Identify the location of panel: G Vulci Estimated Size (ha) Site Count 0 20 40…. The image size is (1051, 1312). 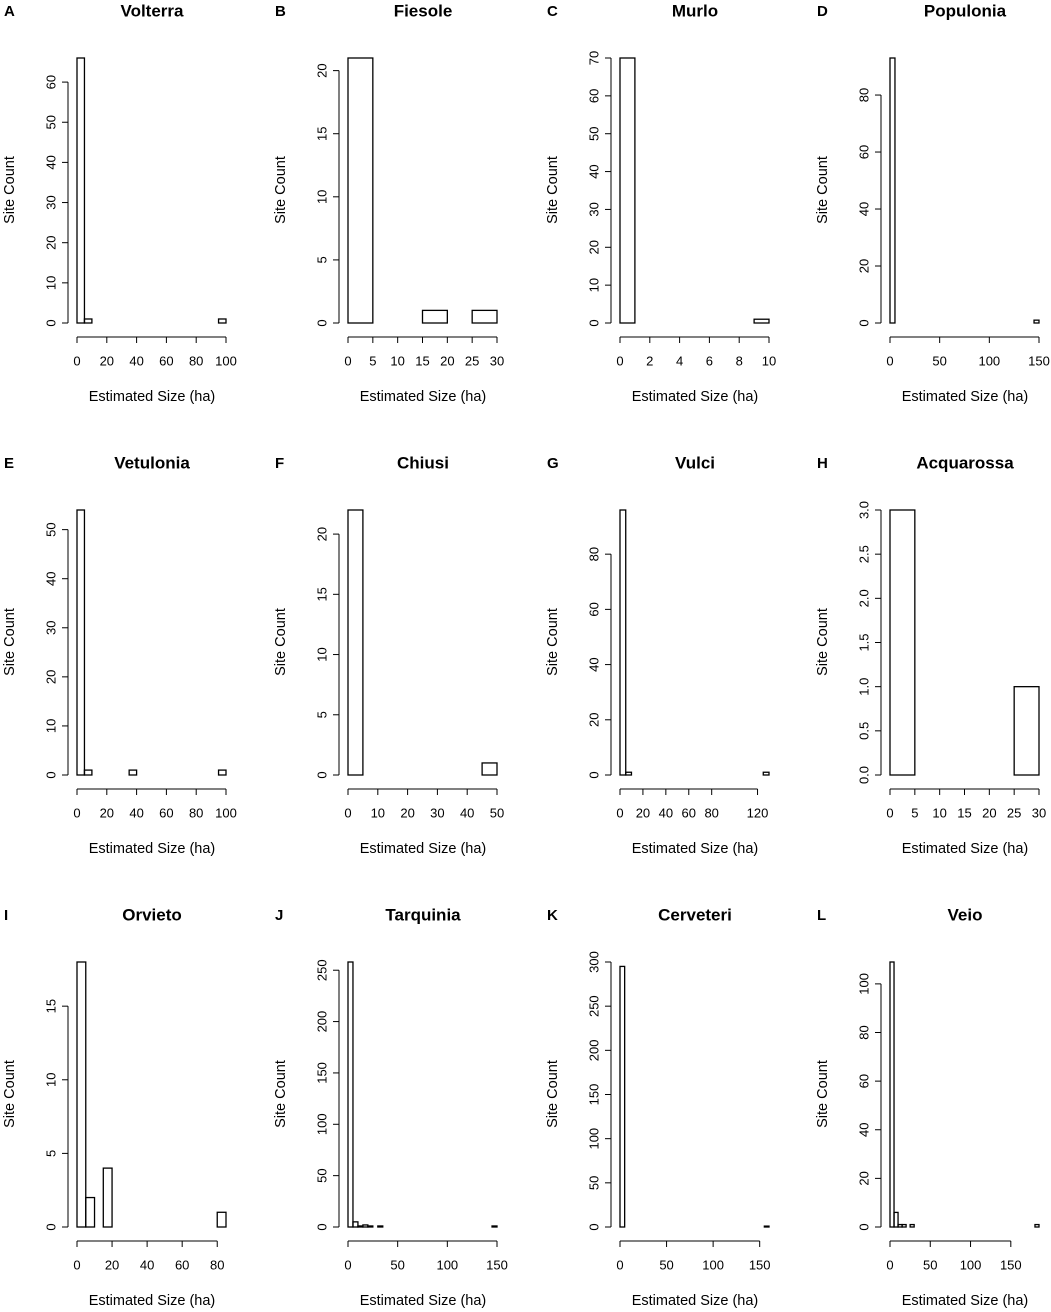
(657, 655).